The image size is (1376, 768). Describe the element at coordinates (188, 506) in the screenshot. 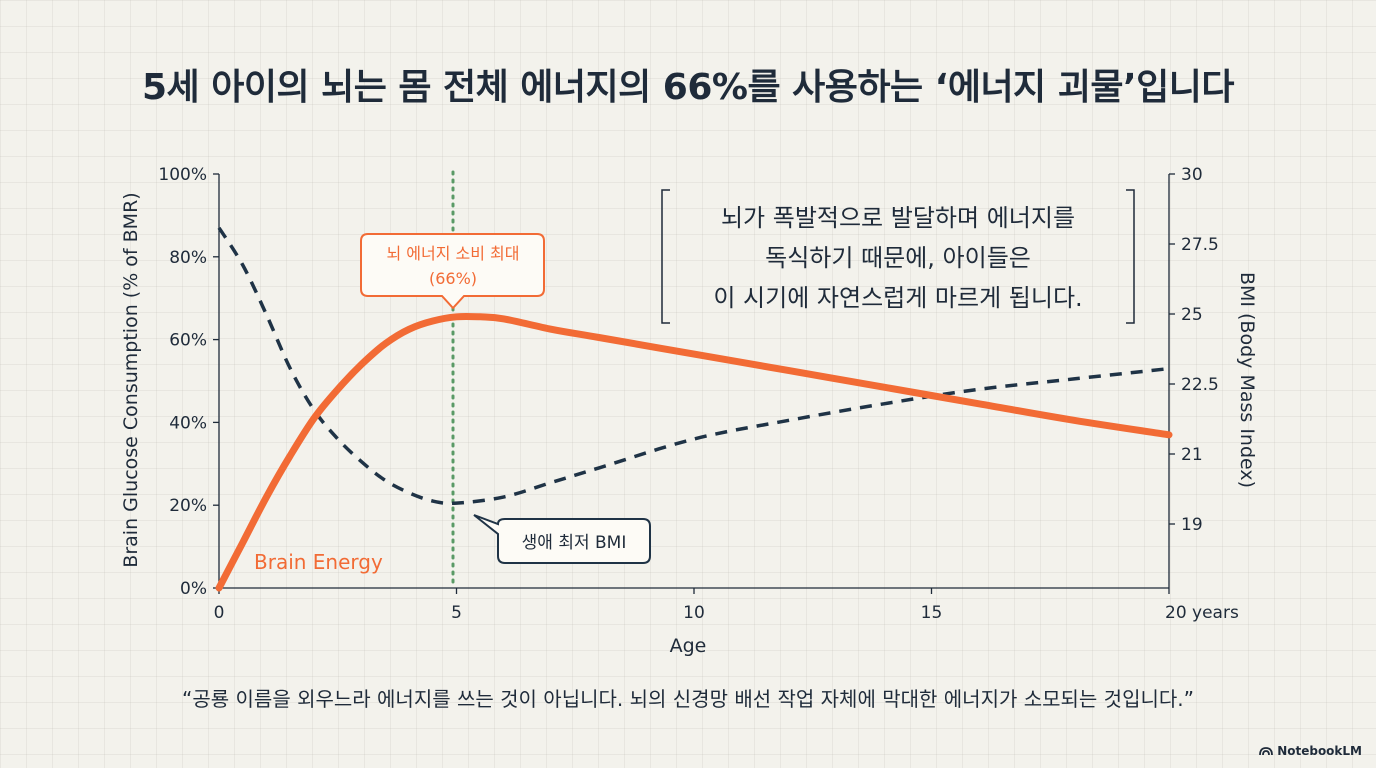

I see `y-tick-label: 20%` at that location.